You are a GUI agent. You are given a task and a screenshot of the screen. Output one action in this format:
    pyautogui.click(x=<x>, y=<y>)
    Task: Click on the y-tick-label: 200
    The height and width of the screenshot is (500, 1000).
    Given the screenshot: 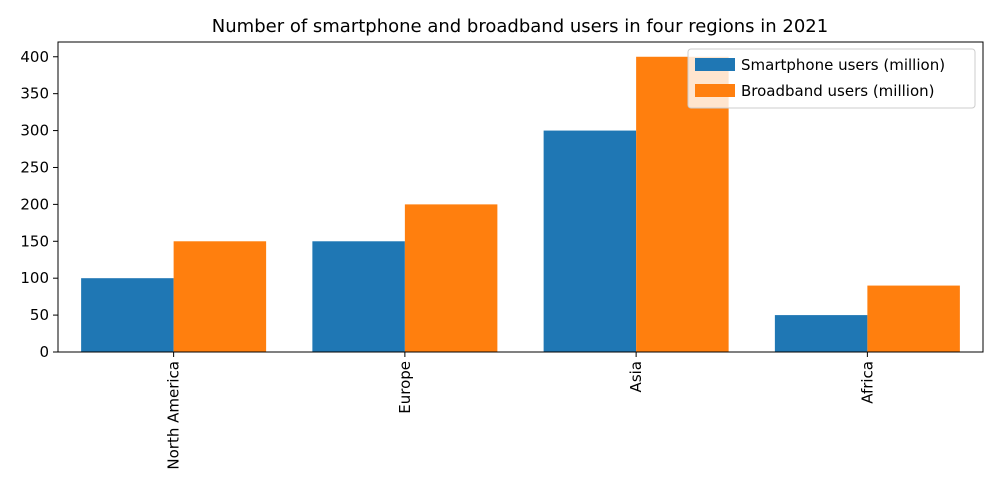 What is the action you would take?
    pyautogui.click(x=34, y=204)
    